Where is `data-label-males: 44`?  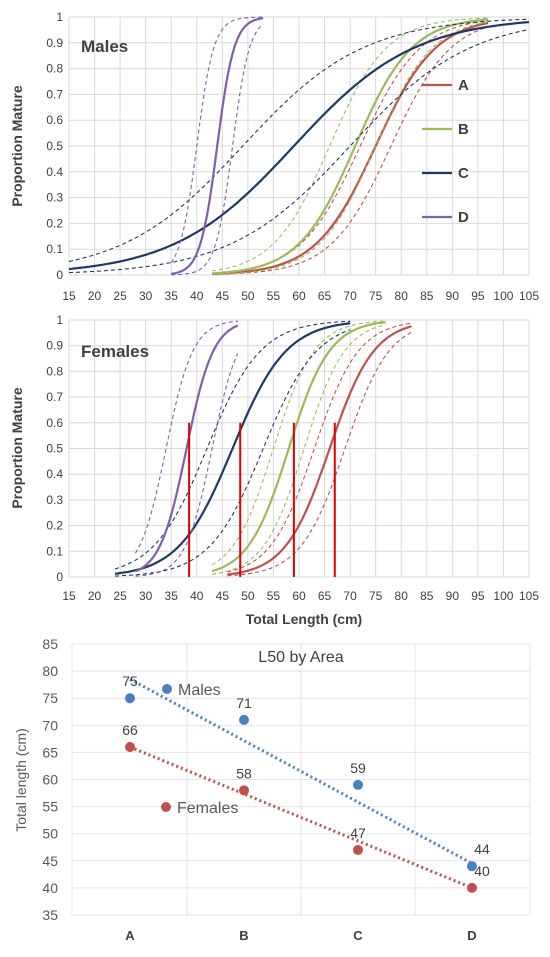
data-label-males: 44 is located at coordinates (482, 849).